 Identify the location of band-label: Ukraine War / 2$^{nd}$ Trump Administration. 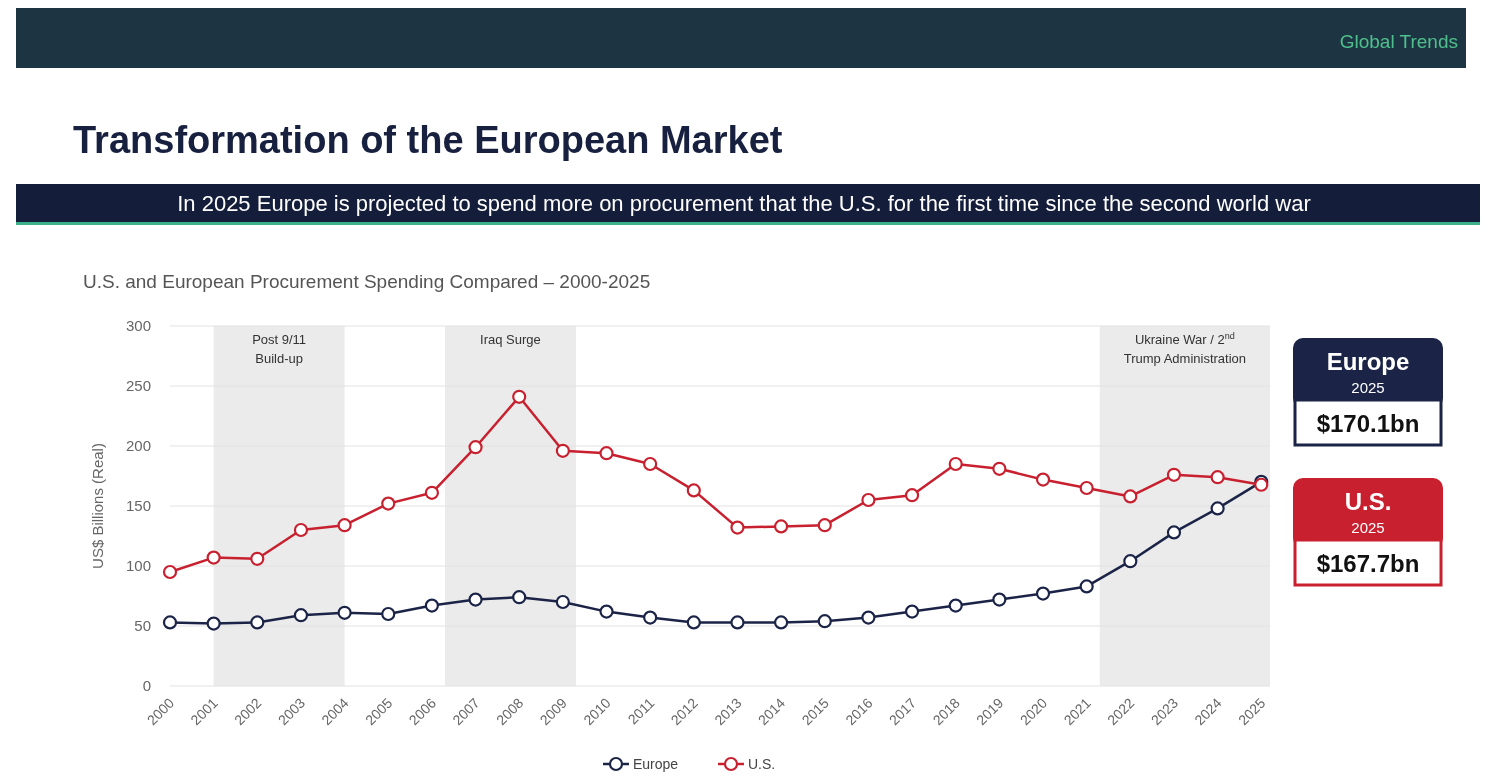
(1185, 348).